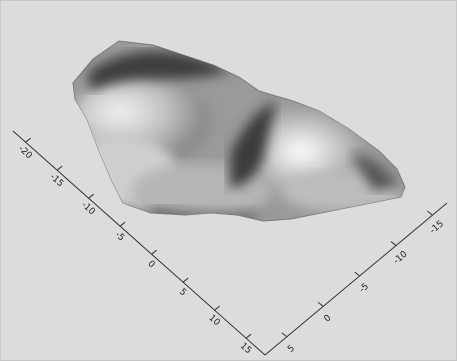 This screenshot has width=457, height=362. What do you see at coordinates (119, 236) in the screenshot?
I see `left-axis-tick-label: -5` at bounding box center [119, 236].